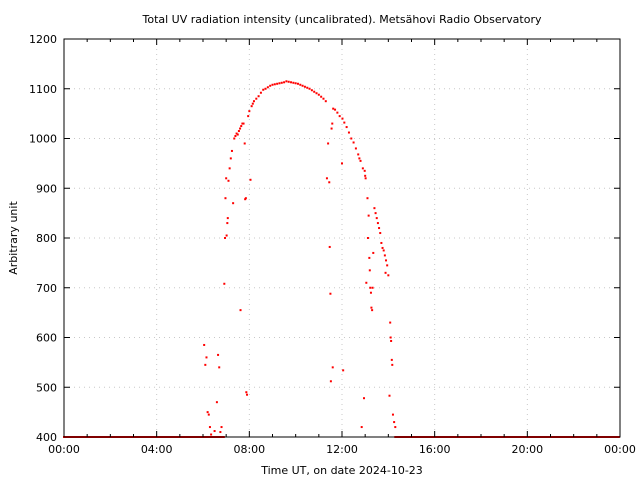 The width and height of the screenshot is (640, 480). I want to click on y-tick-label: 500, so click(46, 387).